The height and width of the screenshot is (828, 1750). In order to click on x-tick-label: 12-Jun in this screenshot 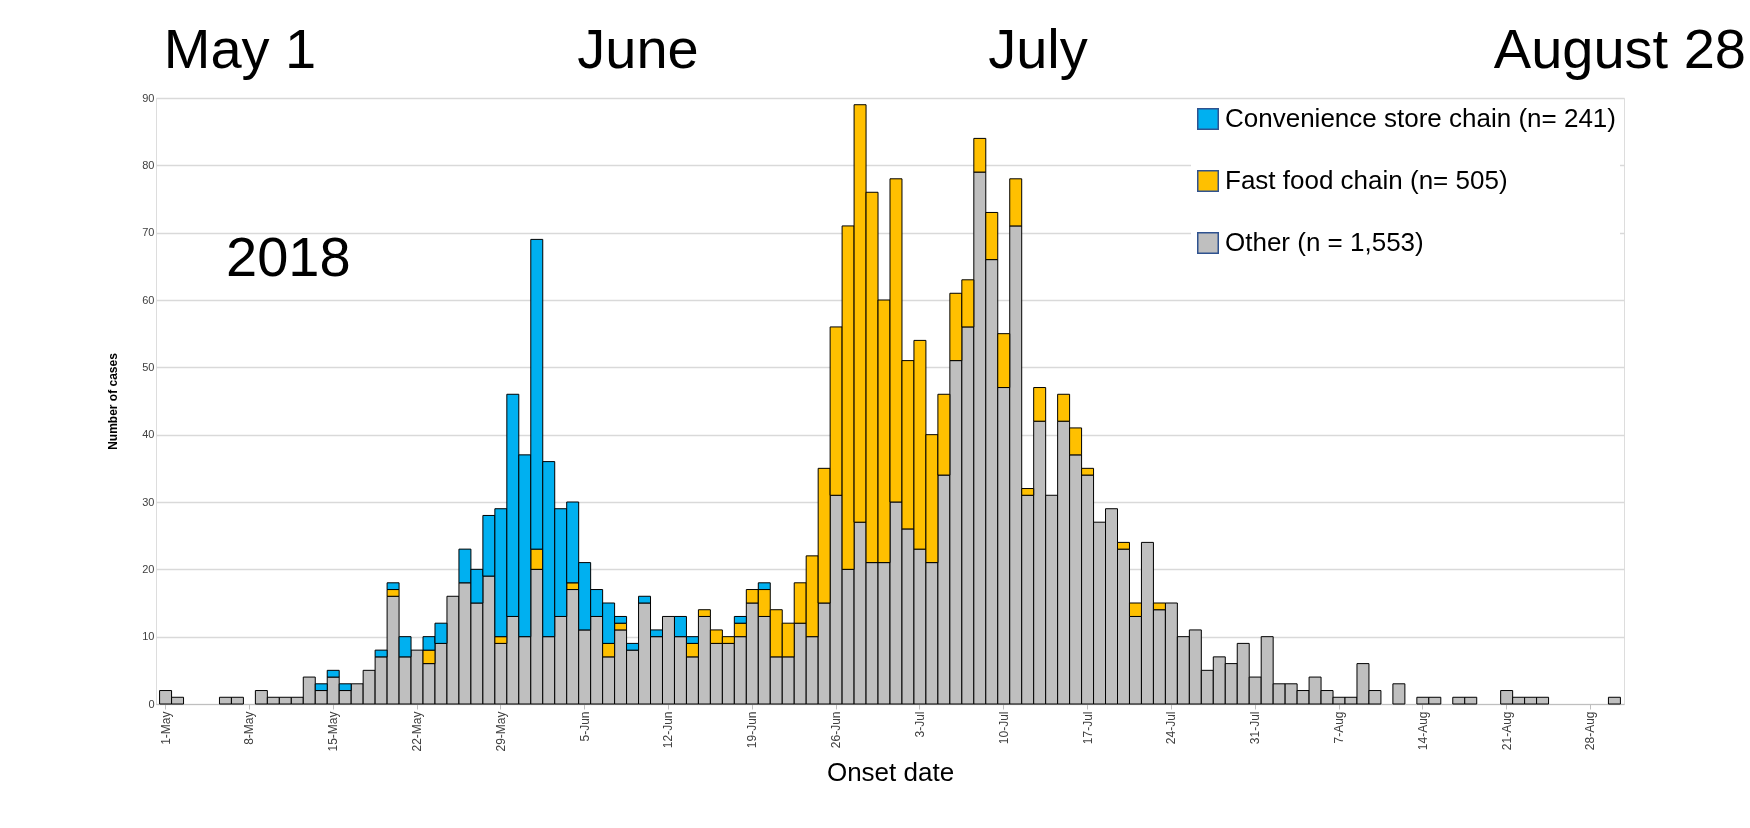, I will do `click(668, 730)`.